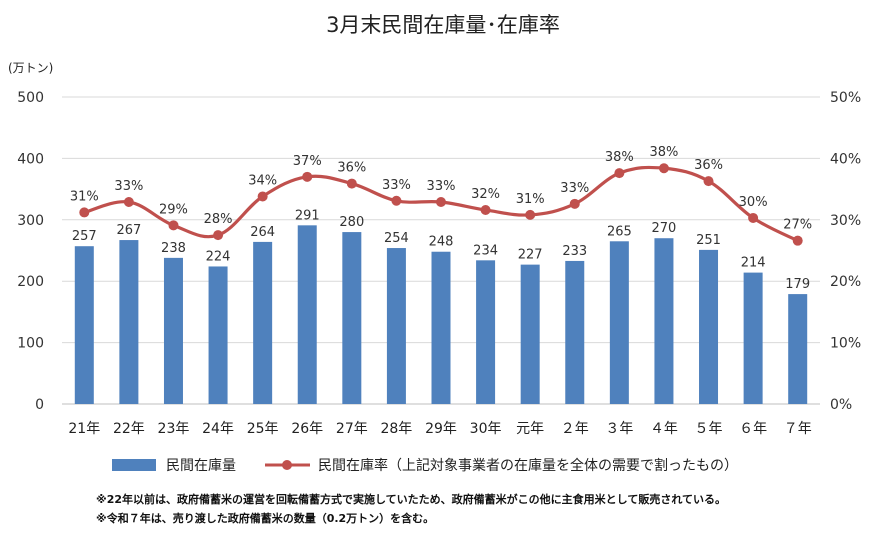 The image size is (886, 536). I want to click on bar-value-label: 224, so click(218, 256).